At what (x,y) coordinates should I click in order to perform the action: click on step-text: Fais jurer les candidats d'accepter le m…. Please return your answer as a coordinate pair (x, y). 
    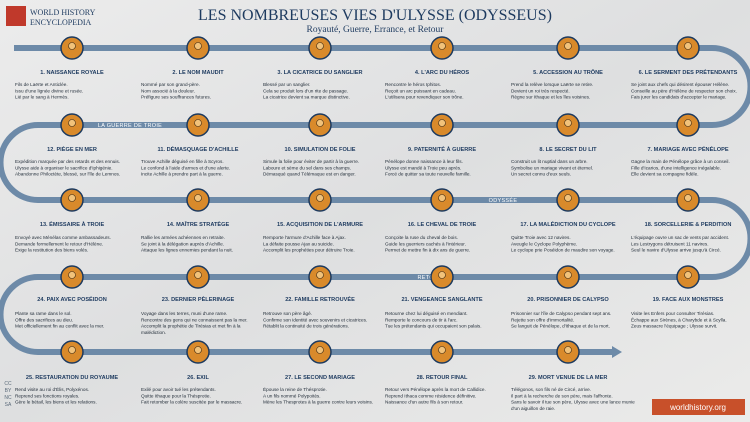
    Looking at the image, I should click on (678, 97).